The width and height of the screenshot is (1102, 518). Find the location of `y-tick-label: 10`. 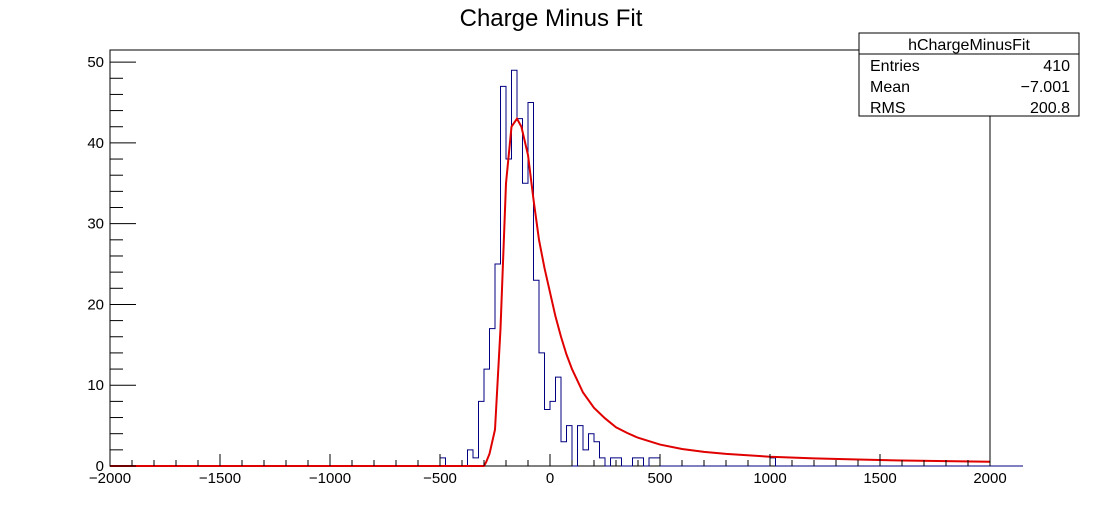

y-tick-label: 10 is located at coordinates (95, 385).